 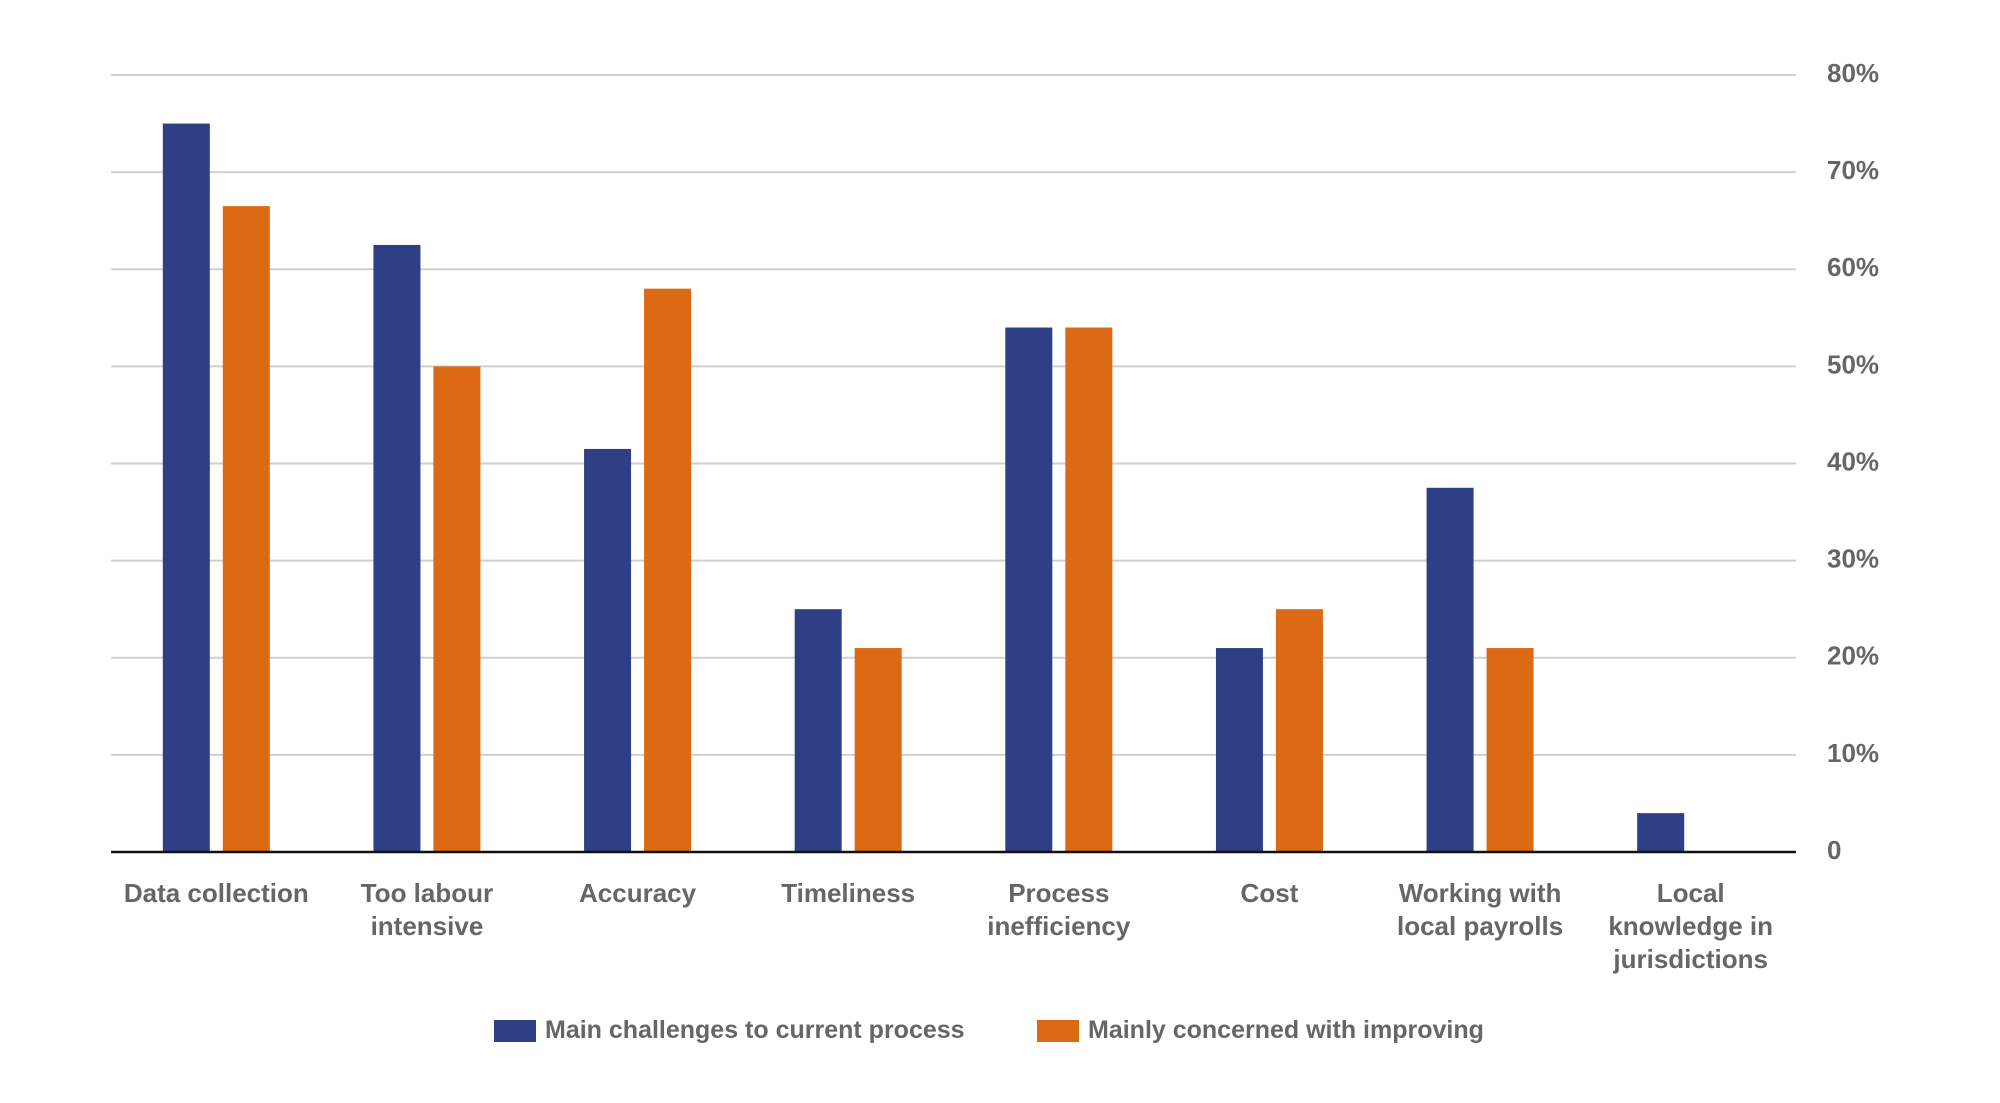 What do you see at coordinates (1853, 364) in the screenshot?
I see `y-tick-label: 50%` at bounding box center [1853, 364].